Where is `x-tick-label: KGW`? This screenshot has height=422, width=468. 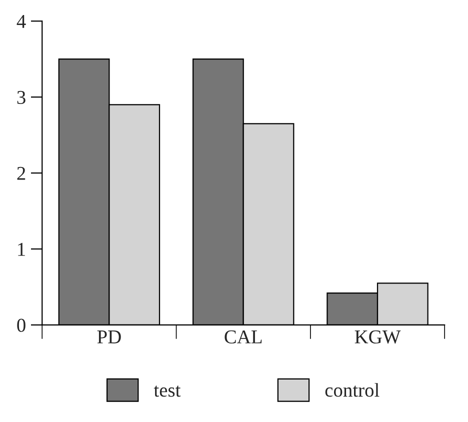 x-tick-label: KGW is located at coordinates (377, 337).